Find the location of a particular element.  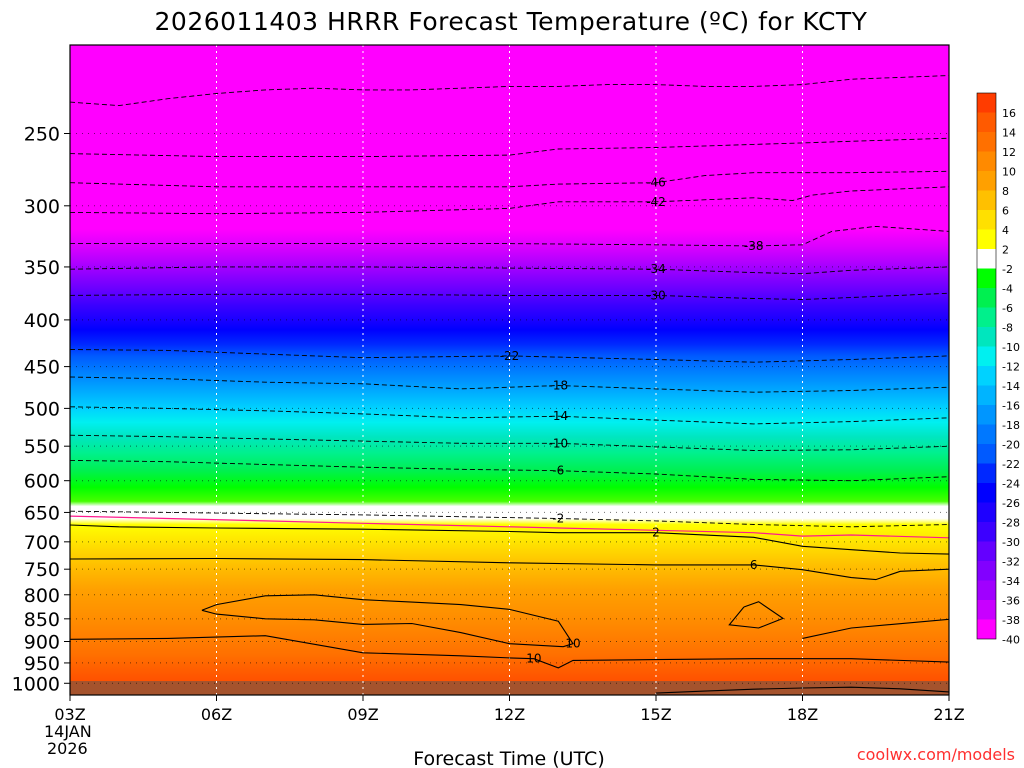

y-tick-label: 300 is located at coordinates (42, 207).